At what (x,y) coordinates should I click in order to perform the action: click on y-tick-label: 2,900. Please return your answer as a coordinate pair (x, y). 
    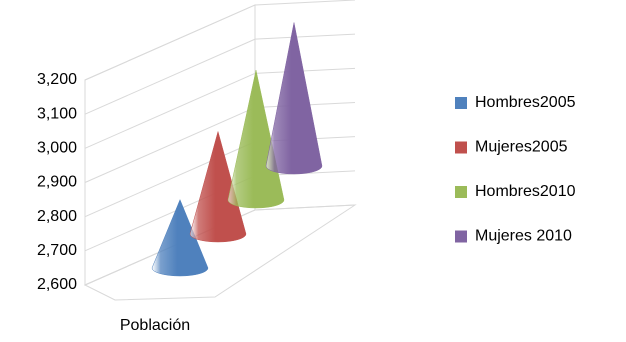
    Looking at the image, I should click on (57, 182).